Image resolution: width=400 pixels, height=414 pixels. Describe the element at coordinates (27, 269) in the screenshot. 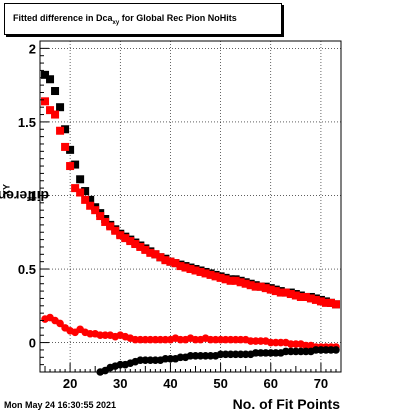

I see `y-tick-label: 0.5` at that location.